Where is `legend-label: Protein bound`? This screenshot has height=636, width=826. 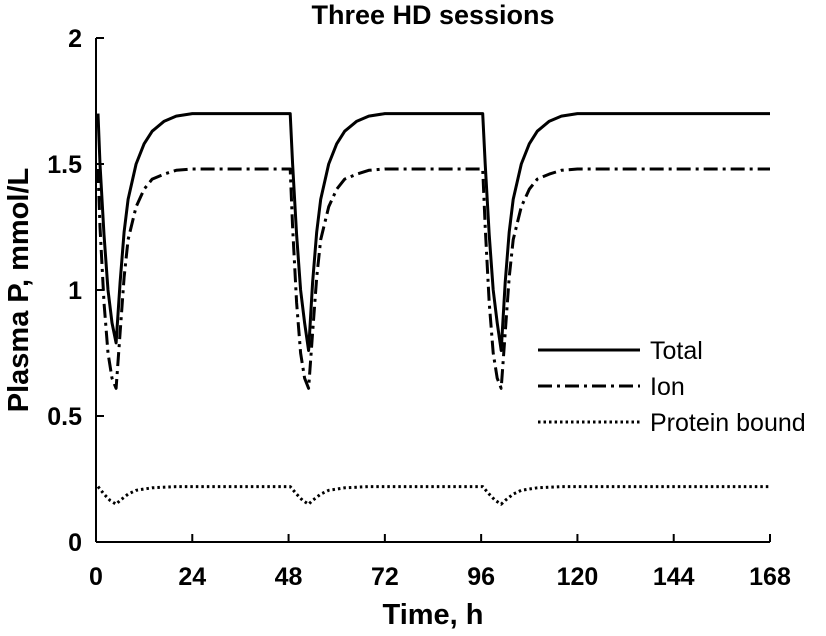
legend-label: Protein bound is located at coordinates (728, 423).